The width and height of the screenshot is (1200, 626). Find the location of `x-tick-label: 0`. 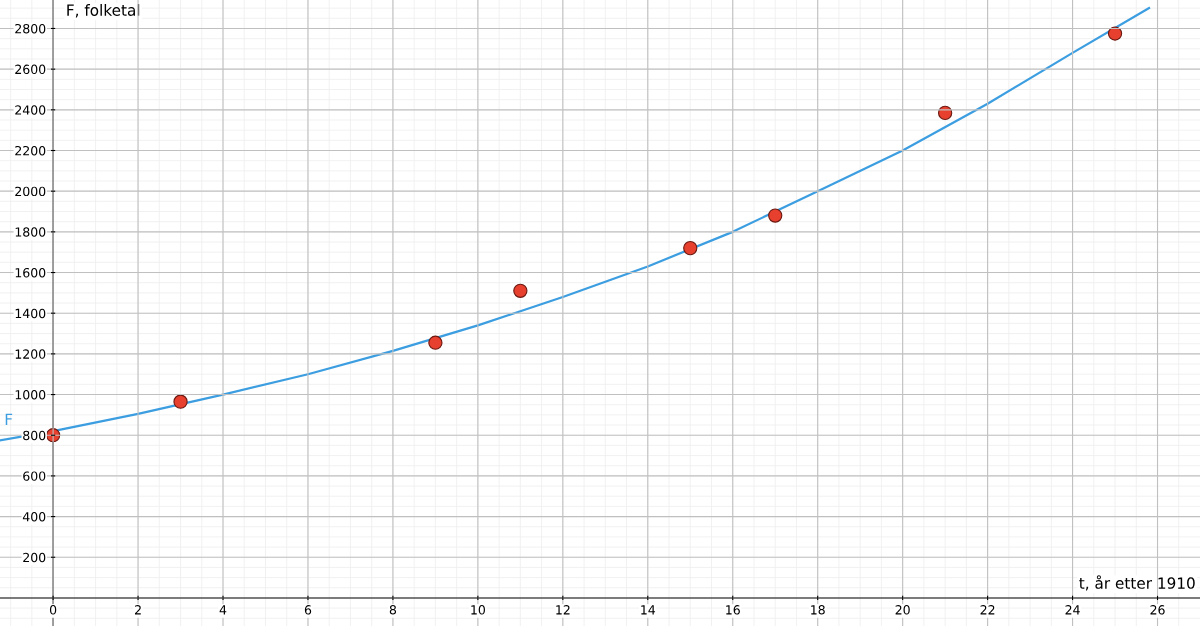

x-tick-label: 0 is located at coordinates (53, 610).